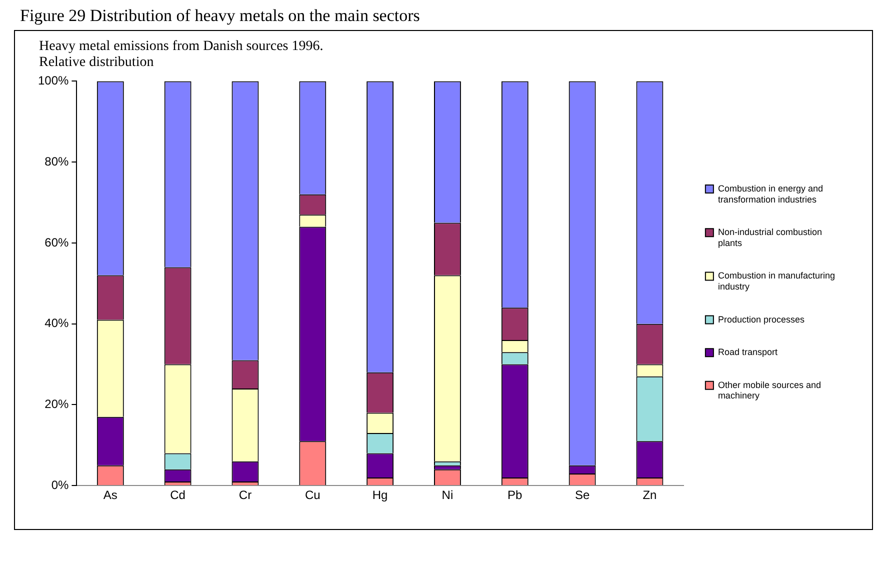 The image size is (887, 582). What do you see at coordinates (776, 281) in the screenshot?
I see `legend-label: Combustion in manufacturing industry` at bounding box center [776, 281].